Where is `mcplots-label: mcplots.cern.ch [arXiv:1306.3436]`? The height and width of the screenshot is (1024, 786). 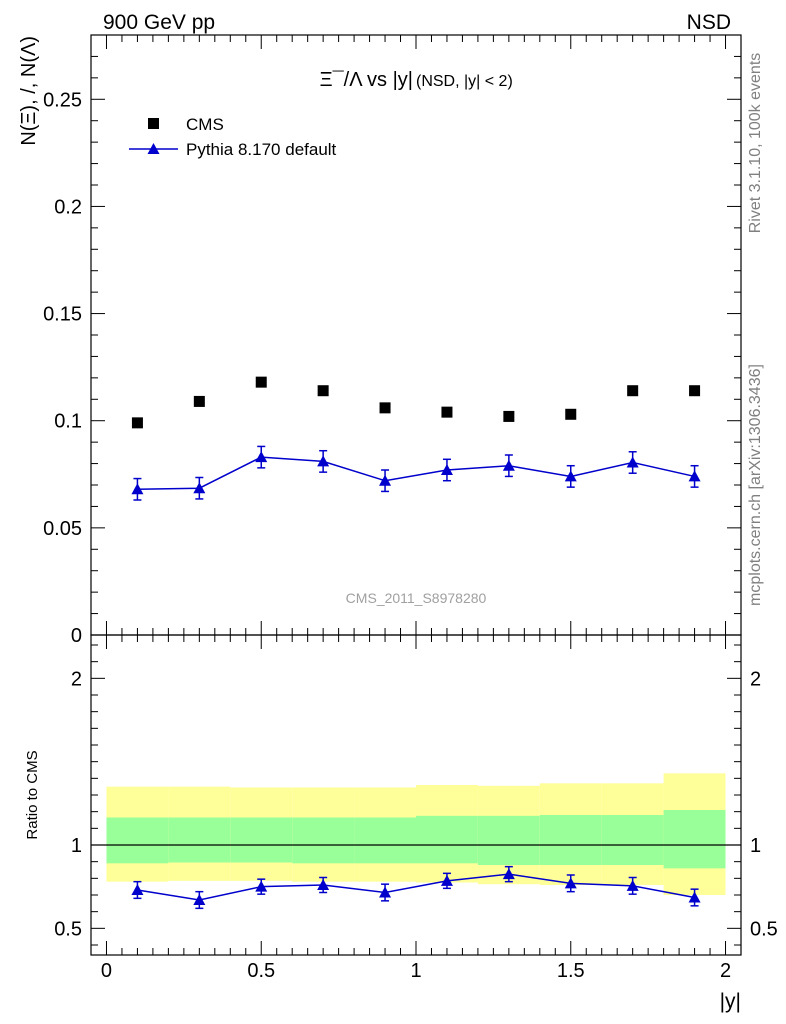 mcplots-label: mcplots.cern.ch [arXiv:1306.3436] is located at coordinates (755, 485).